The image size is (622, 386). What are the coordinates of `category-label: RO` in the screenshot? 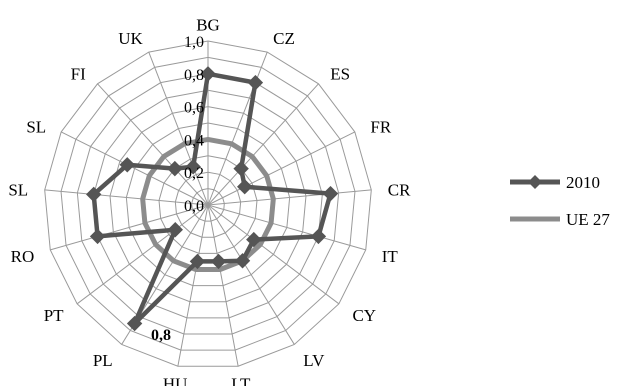 It's located at (23, 256).